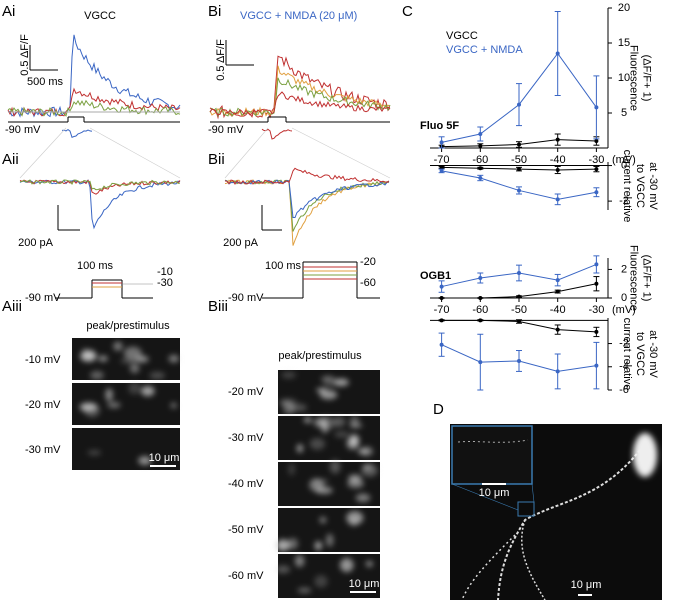  What do you see at coordinates (407, 11) in the screenshot?
I see `panel-label: C` at bounding box center [407, 11].